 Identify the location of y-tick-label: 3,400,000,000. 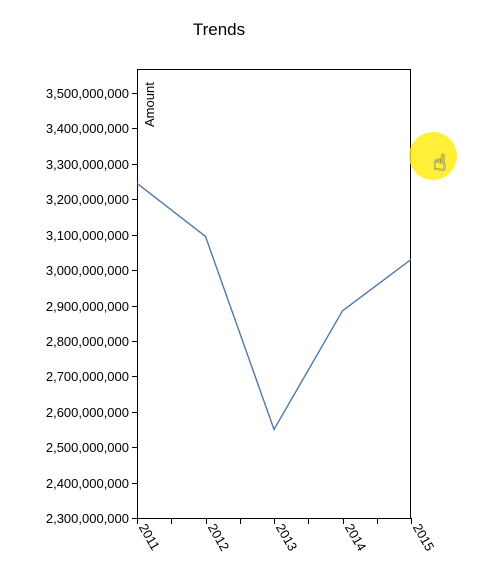
(87, 128).